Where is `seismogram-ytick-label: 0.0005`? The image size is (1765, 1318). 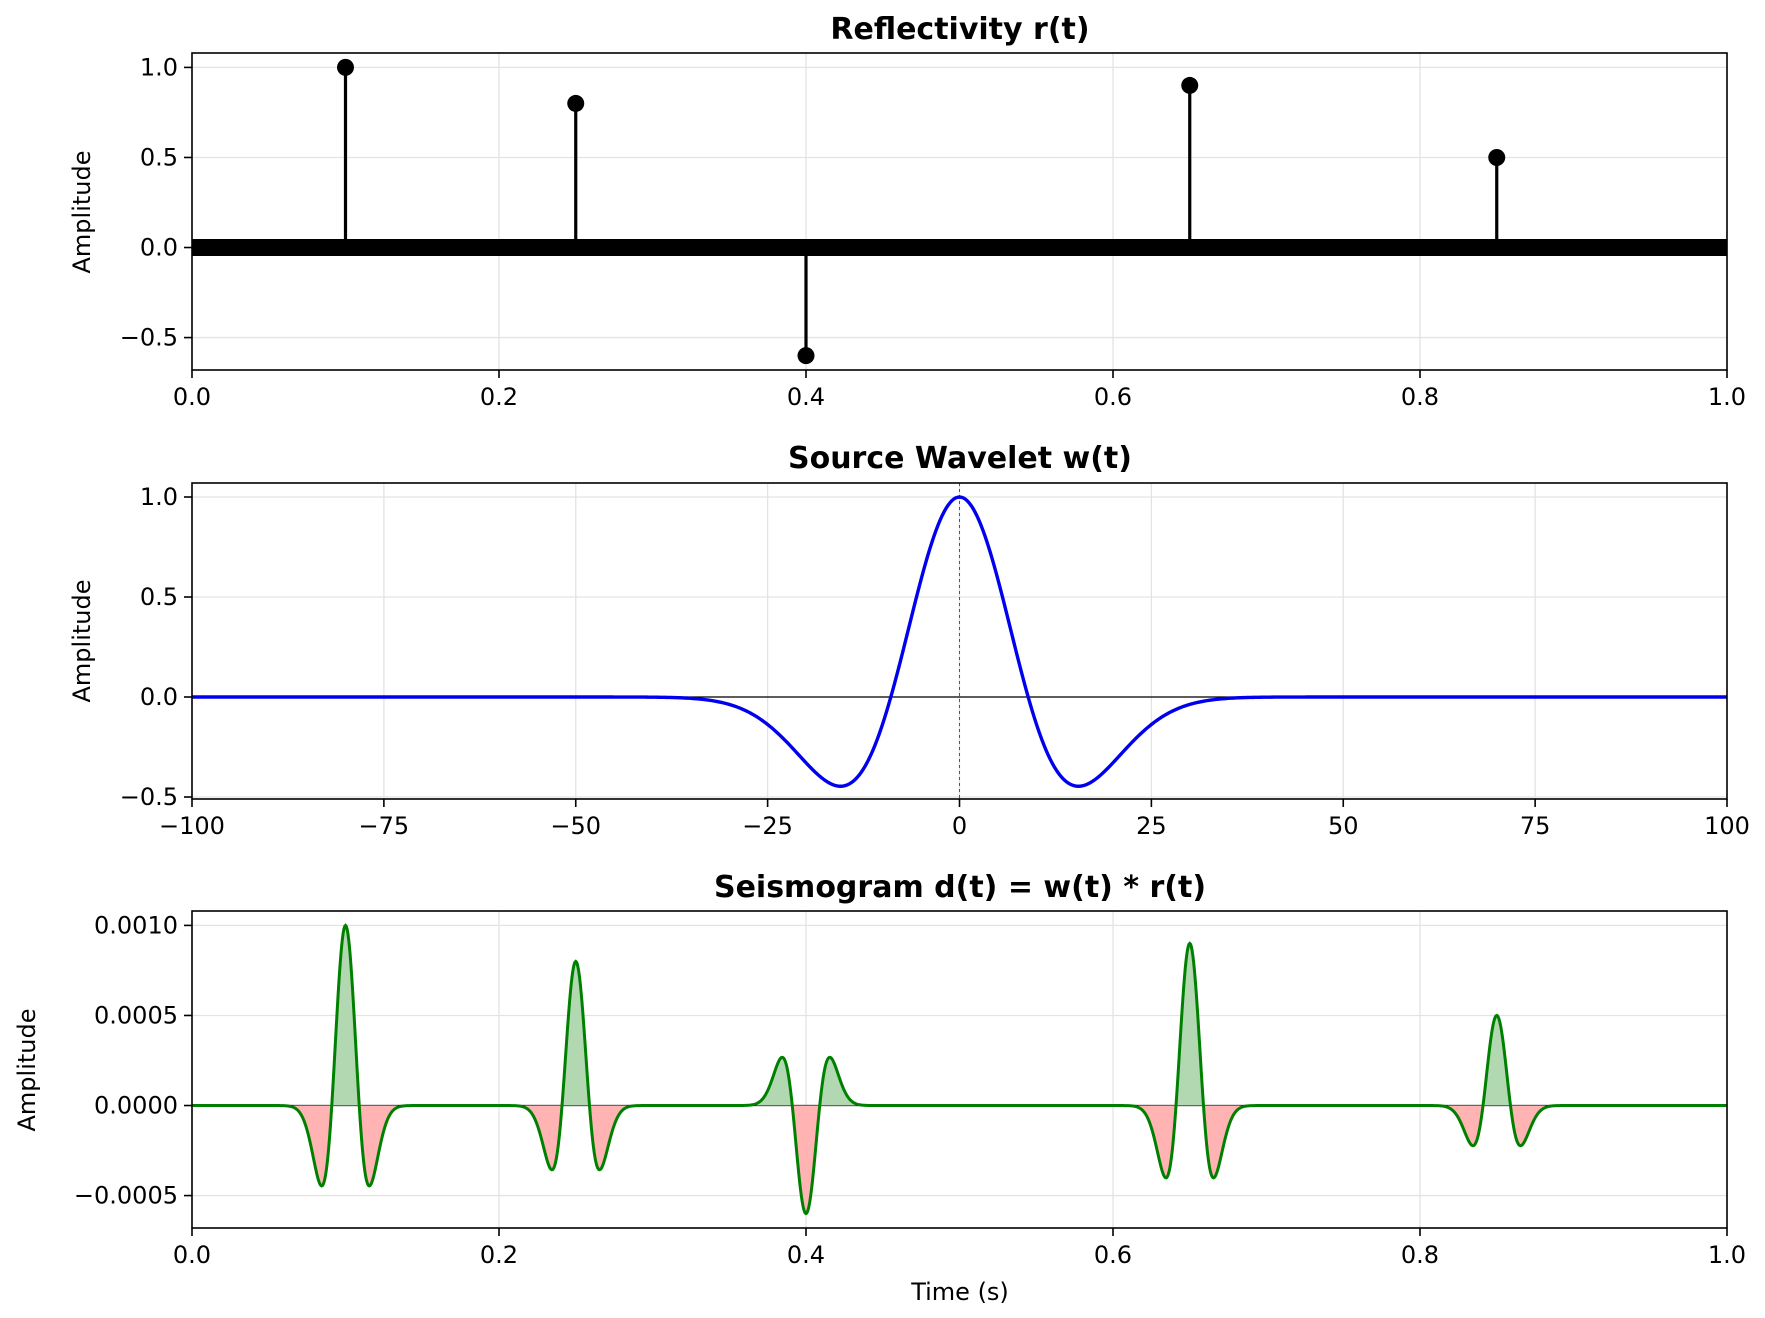
seismogram-ytick-label: 0.0005 is located at coordinates (136, 1015).